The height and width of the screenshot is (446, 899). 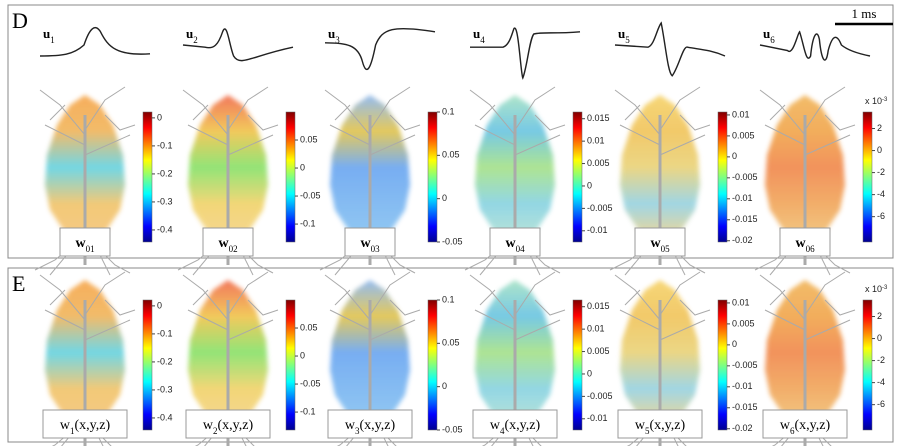 I want to click on label-sub: 5, so click(x=627, y=40).